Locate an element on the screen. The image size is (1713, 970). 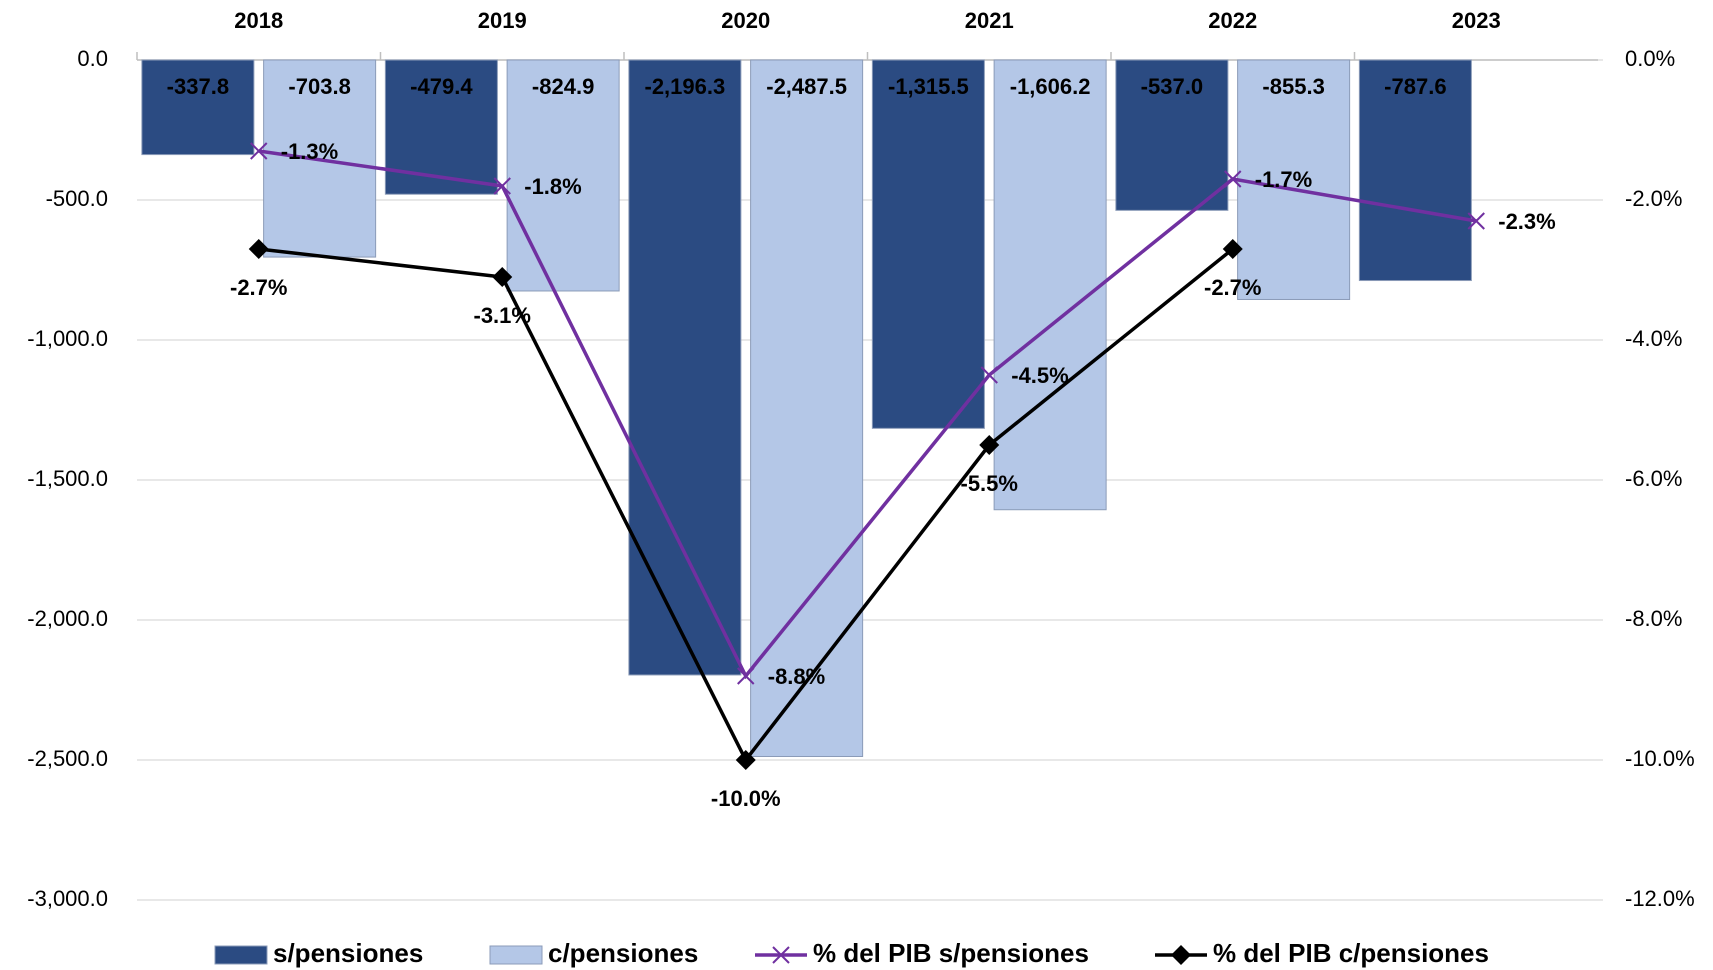
y2-tick-label: -6.0% is located at coordinates (1653, 478).